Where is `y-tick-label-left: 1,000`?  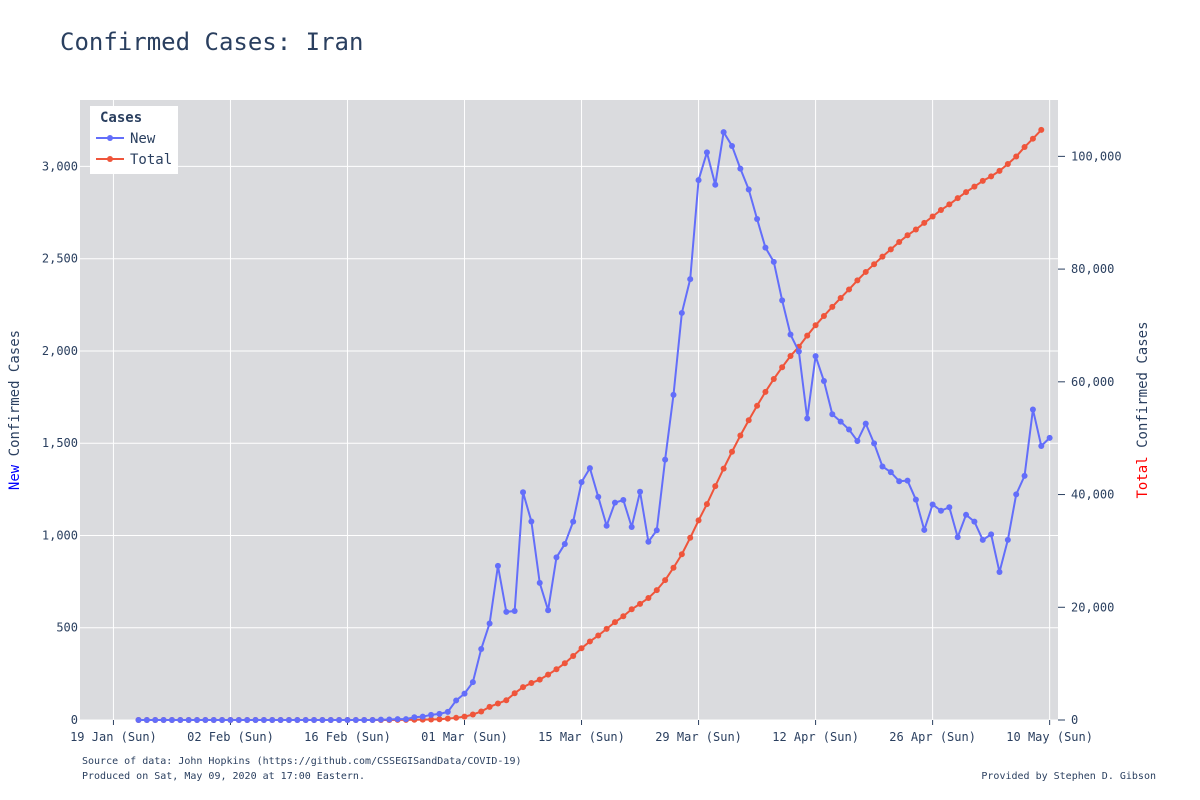
y-tick-label-left: 1,000 is located at coordinates (60, 535).